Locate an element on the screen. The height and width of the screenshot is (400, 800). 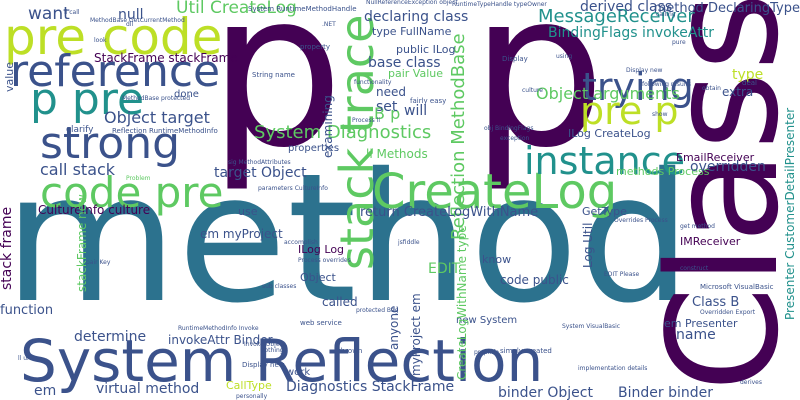
word-fairly-easy: fairly easy is located at coordinates (428, 101).